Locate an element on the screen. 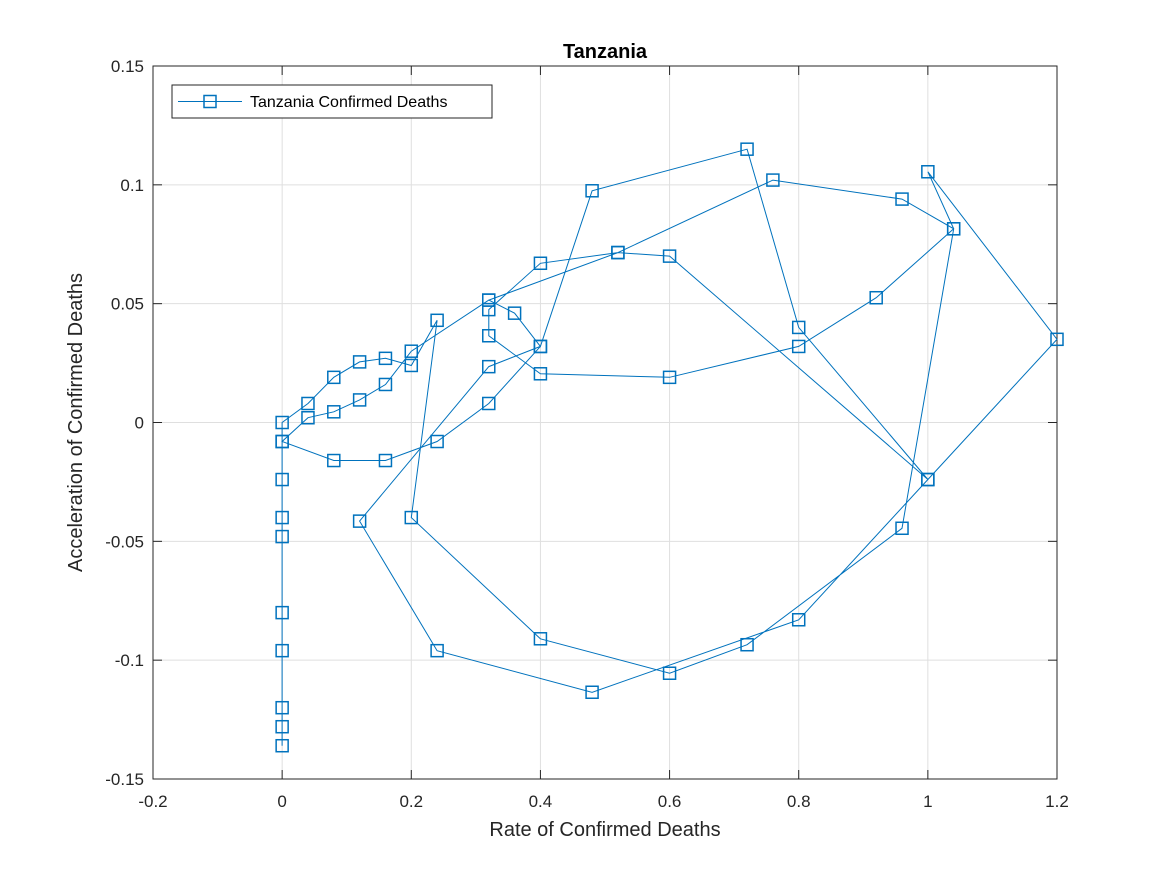 This screenshot has height=875, width=1167. y-tick-label: 0 is located at coordinates (139, 423).